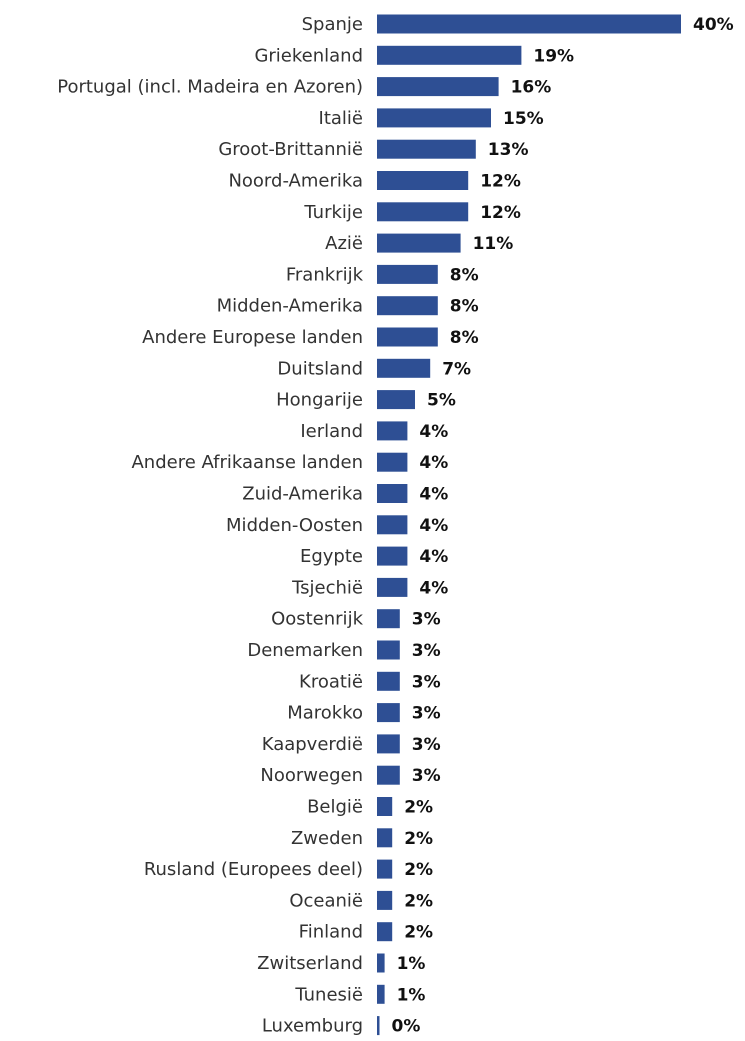 This screenshot has width=745, height=1041. Describe the element at coordinates (523, 119) in the screenshot. I see `value-label: 15%` at that location.